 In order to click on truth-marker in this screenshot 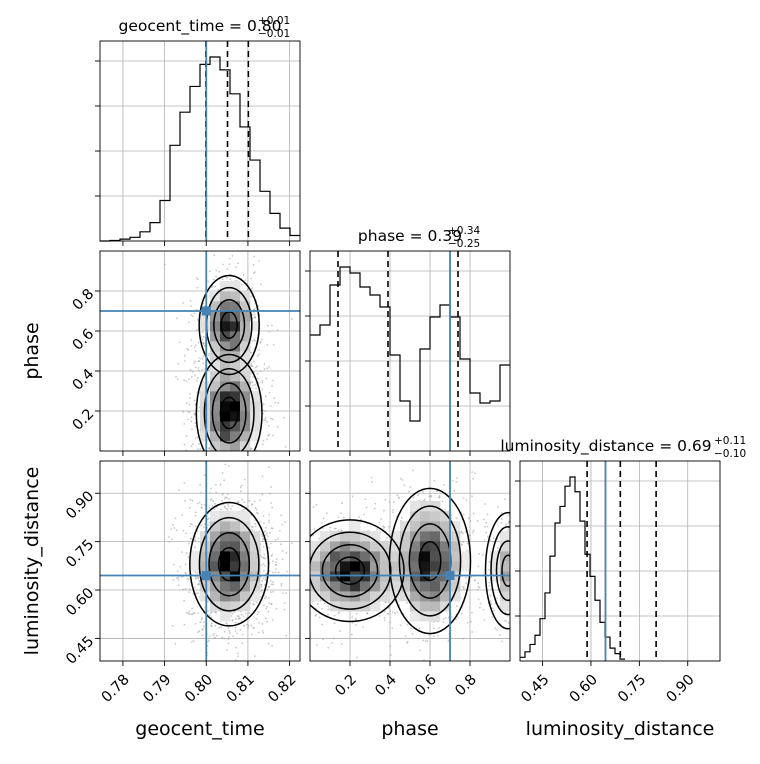, I will do `click(450, 576)`.